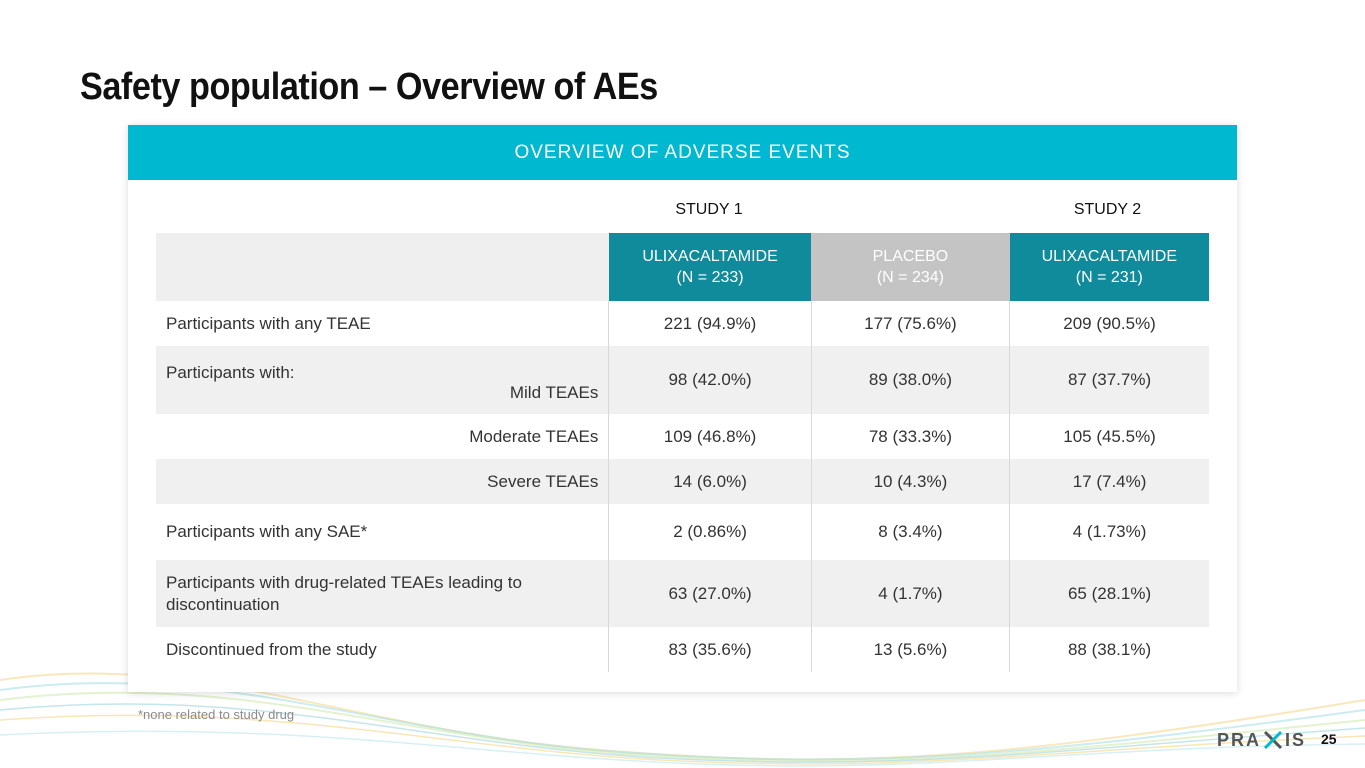 The width and height of the screenshot is (1365, 768). What do you see at coordinates (710, 267) in the screenshot?
I see `column-header-ulixacaltamide-study1: ULIXACALTAMIDE (N = 233)` at bounding box center [710, 267].